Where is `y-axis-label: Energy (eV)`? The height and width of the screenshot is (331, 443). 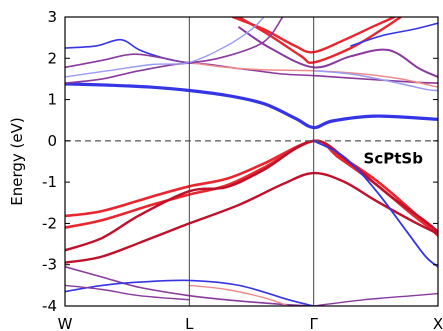
y-axis-label: Energy (eV) is located at coordinates (17, 161).